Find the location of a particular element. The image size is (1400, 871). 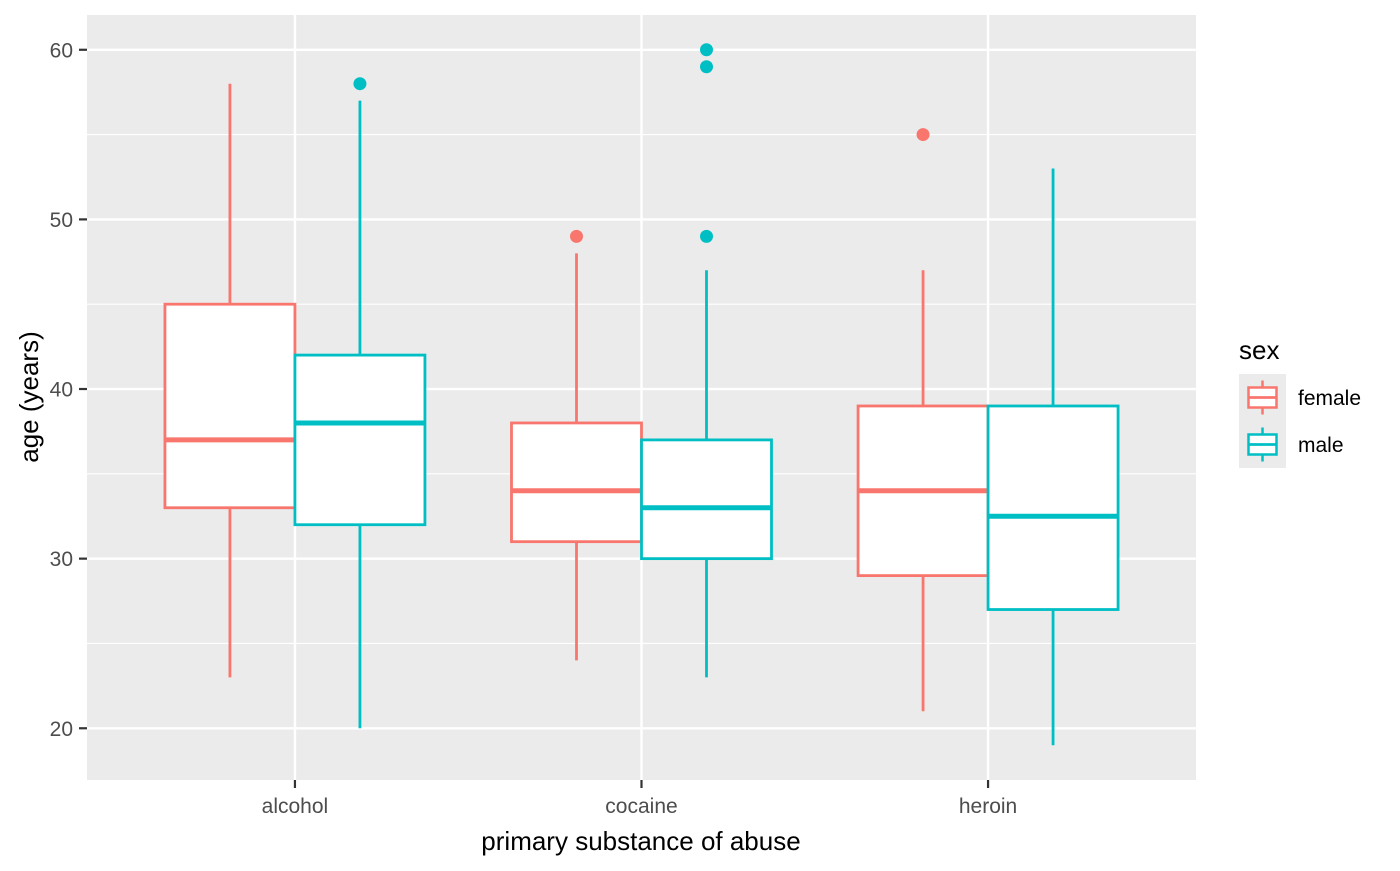

boxplot-cocaine-male is located at coordinates (706, 474).